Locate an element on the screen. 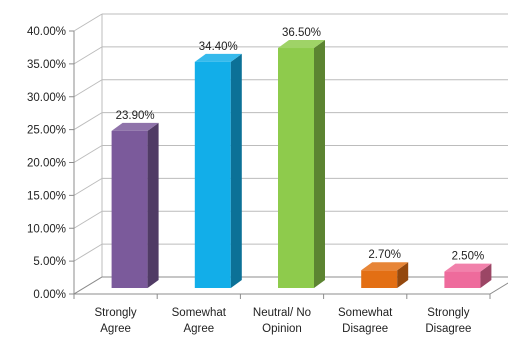 This screenshot has height=343, width=508. data-label: 23.90% is located at coordinates (135, 116).